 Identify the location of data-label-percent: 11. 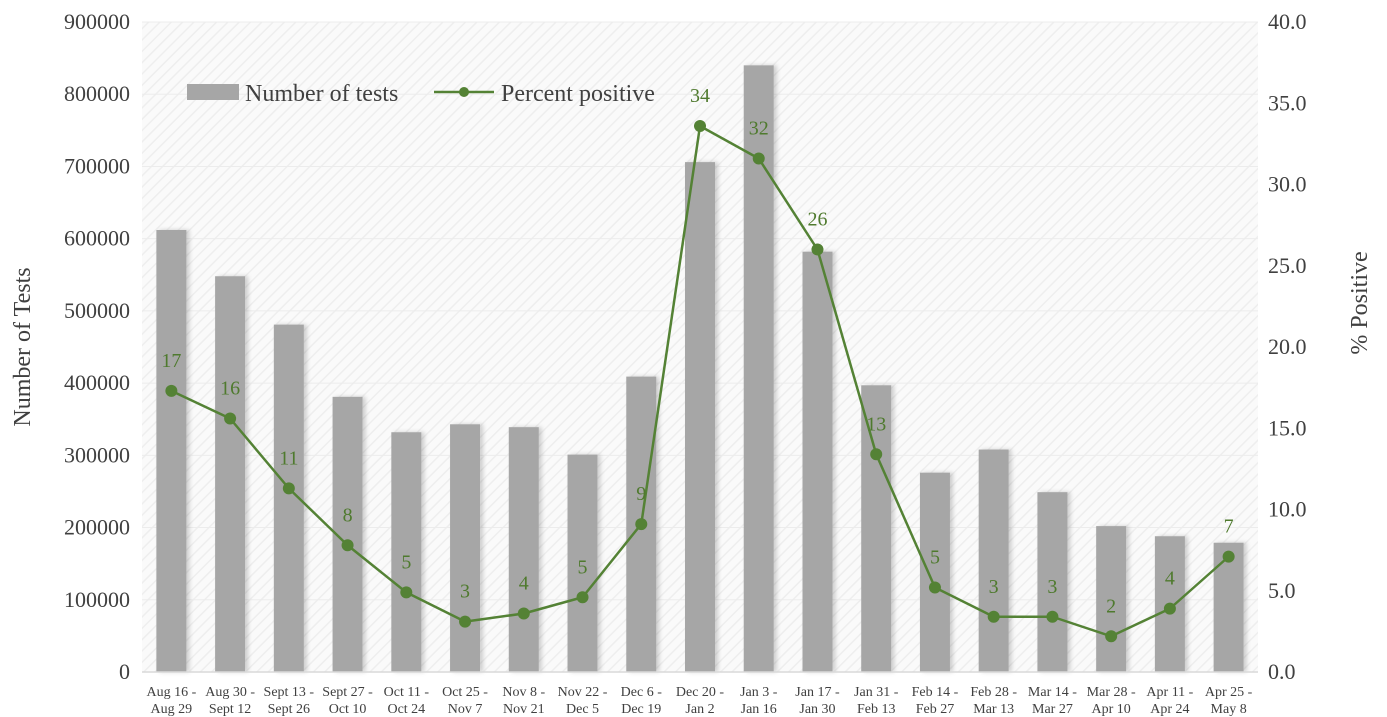
(288, 458).